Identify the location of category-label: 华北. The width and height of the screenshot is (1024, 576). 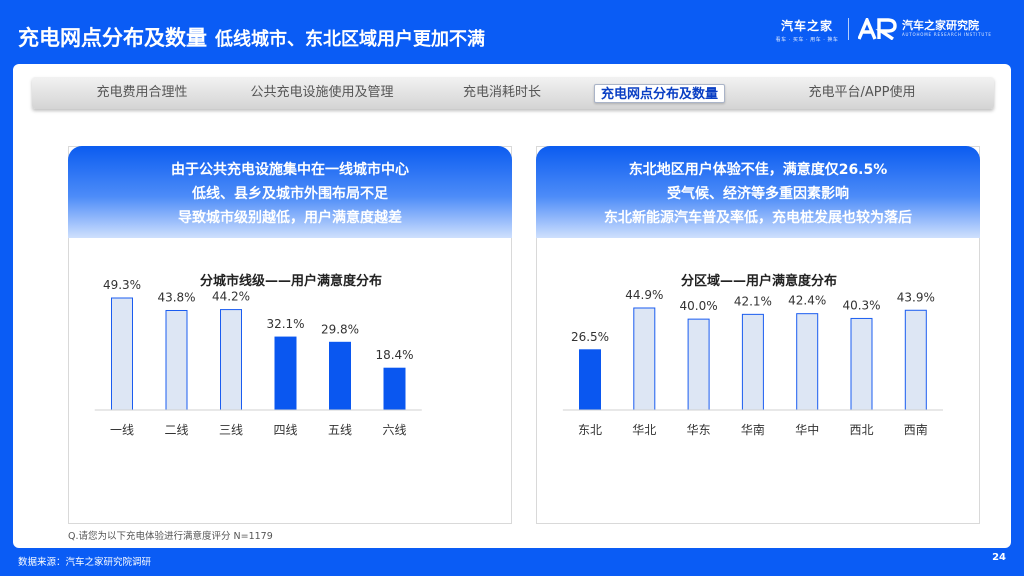
(644, 430).